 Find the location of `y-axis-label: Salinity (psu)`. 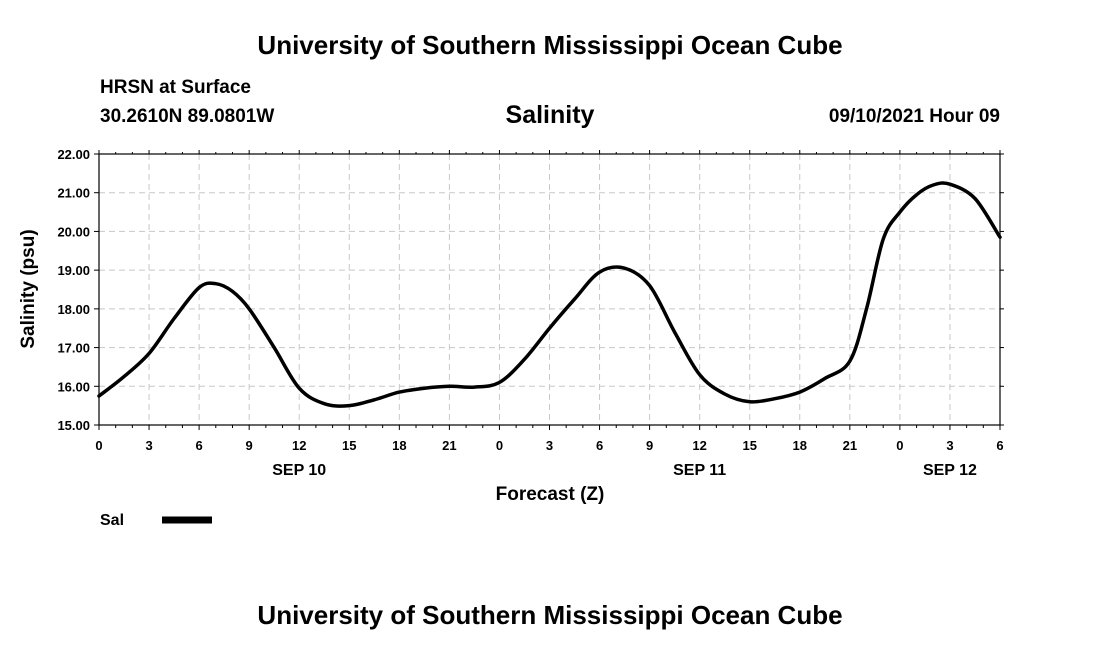

y-axis-label: Salinity (psu) is located at coordinates (28, 288).